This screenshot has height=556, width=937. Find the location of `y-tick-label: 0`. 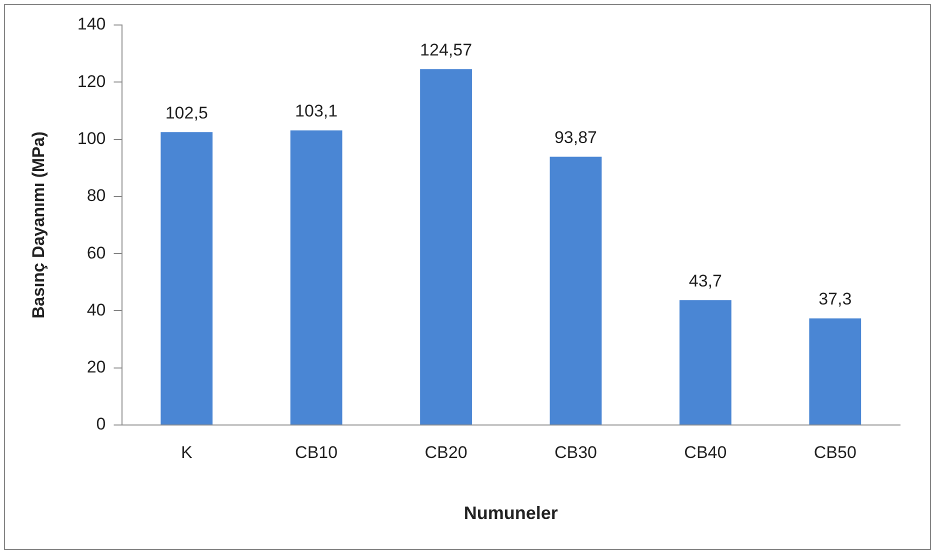

y-tick-label: 0 is located at coordinates (101, 424).